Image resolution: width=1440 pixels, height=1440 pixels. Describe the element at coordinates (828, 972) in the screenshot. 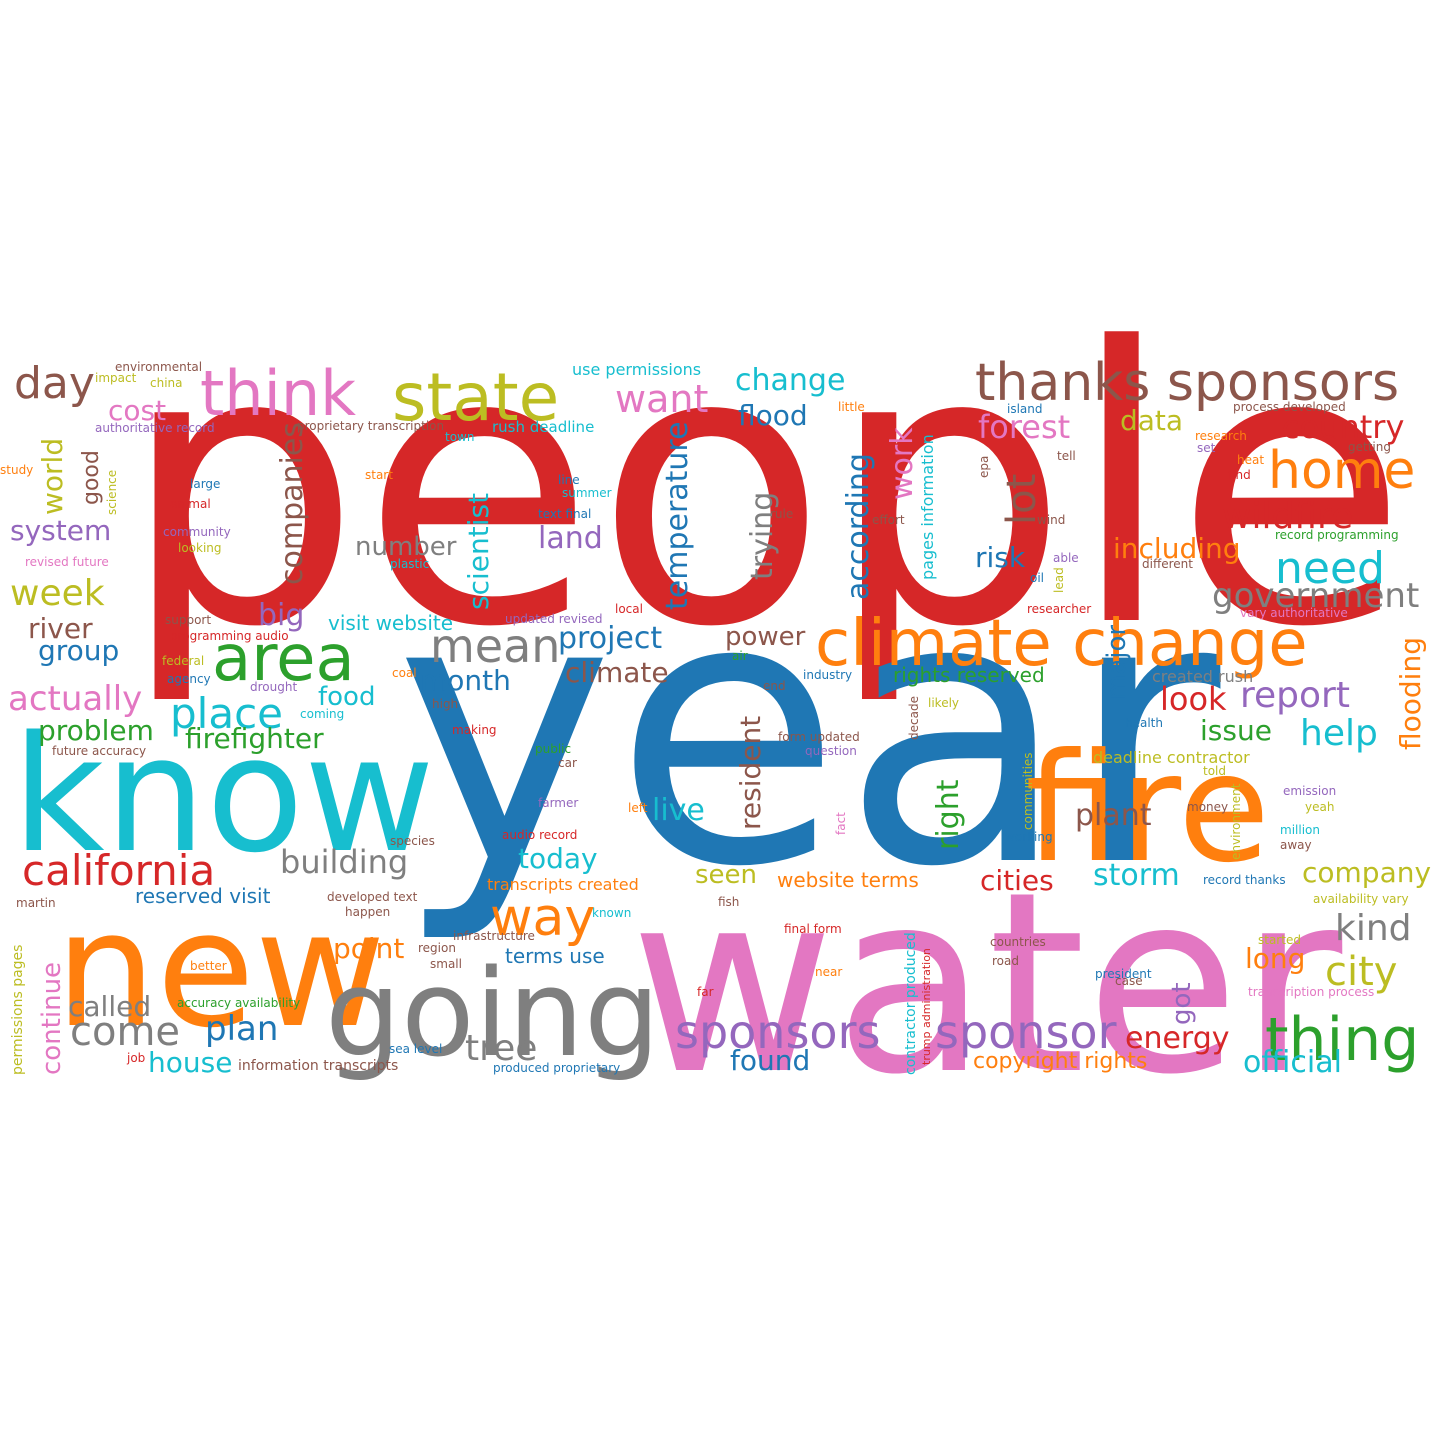

I see `word-near: near` at that location.